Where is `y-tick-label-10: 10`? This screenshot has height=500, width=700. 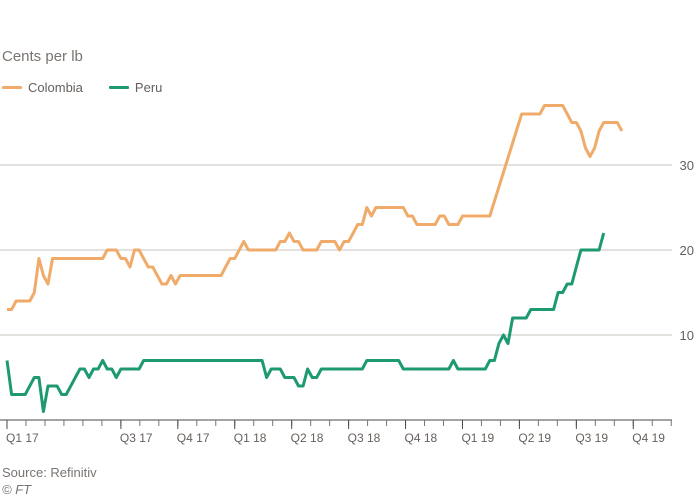 y-tick-label-10: 10 is located at coordinates (687, 335).